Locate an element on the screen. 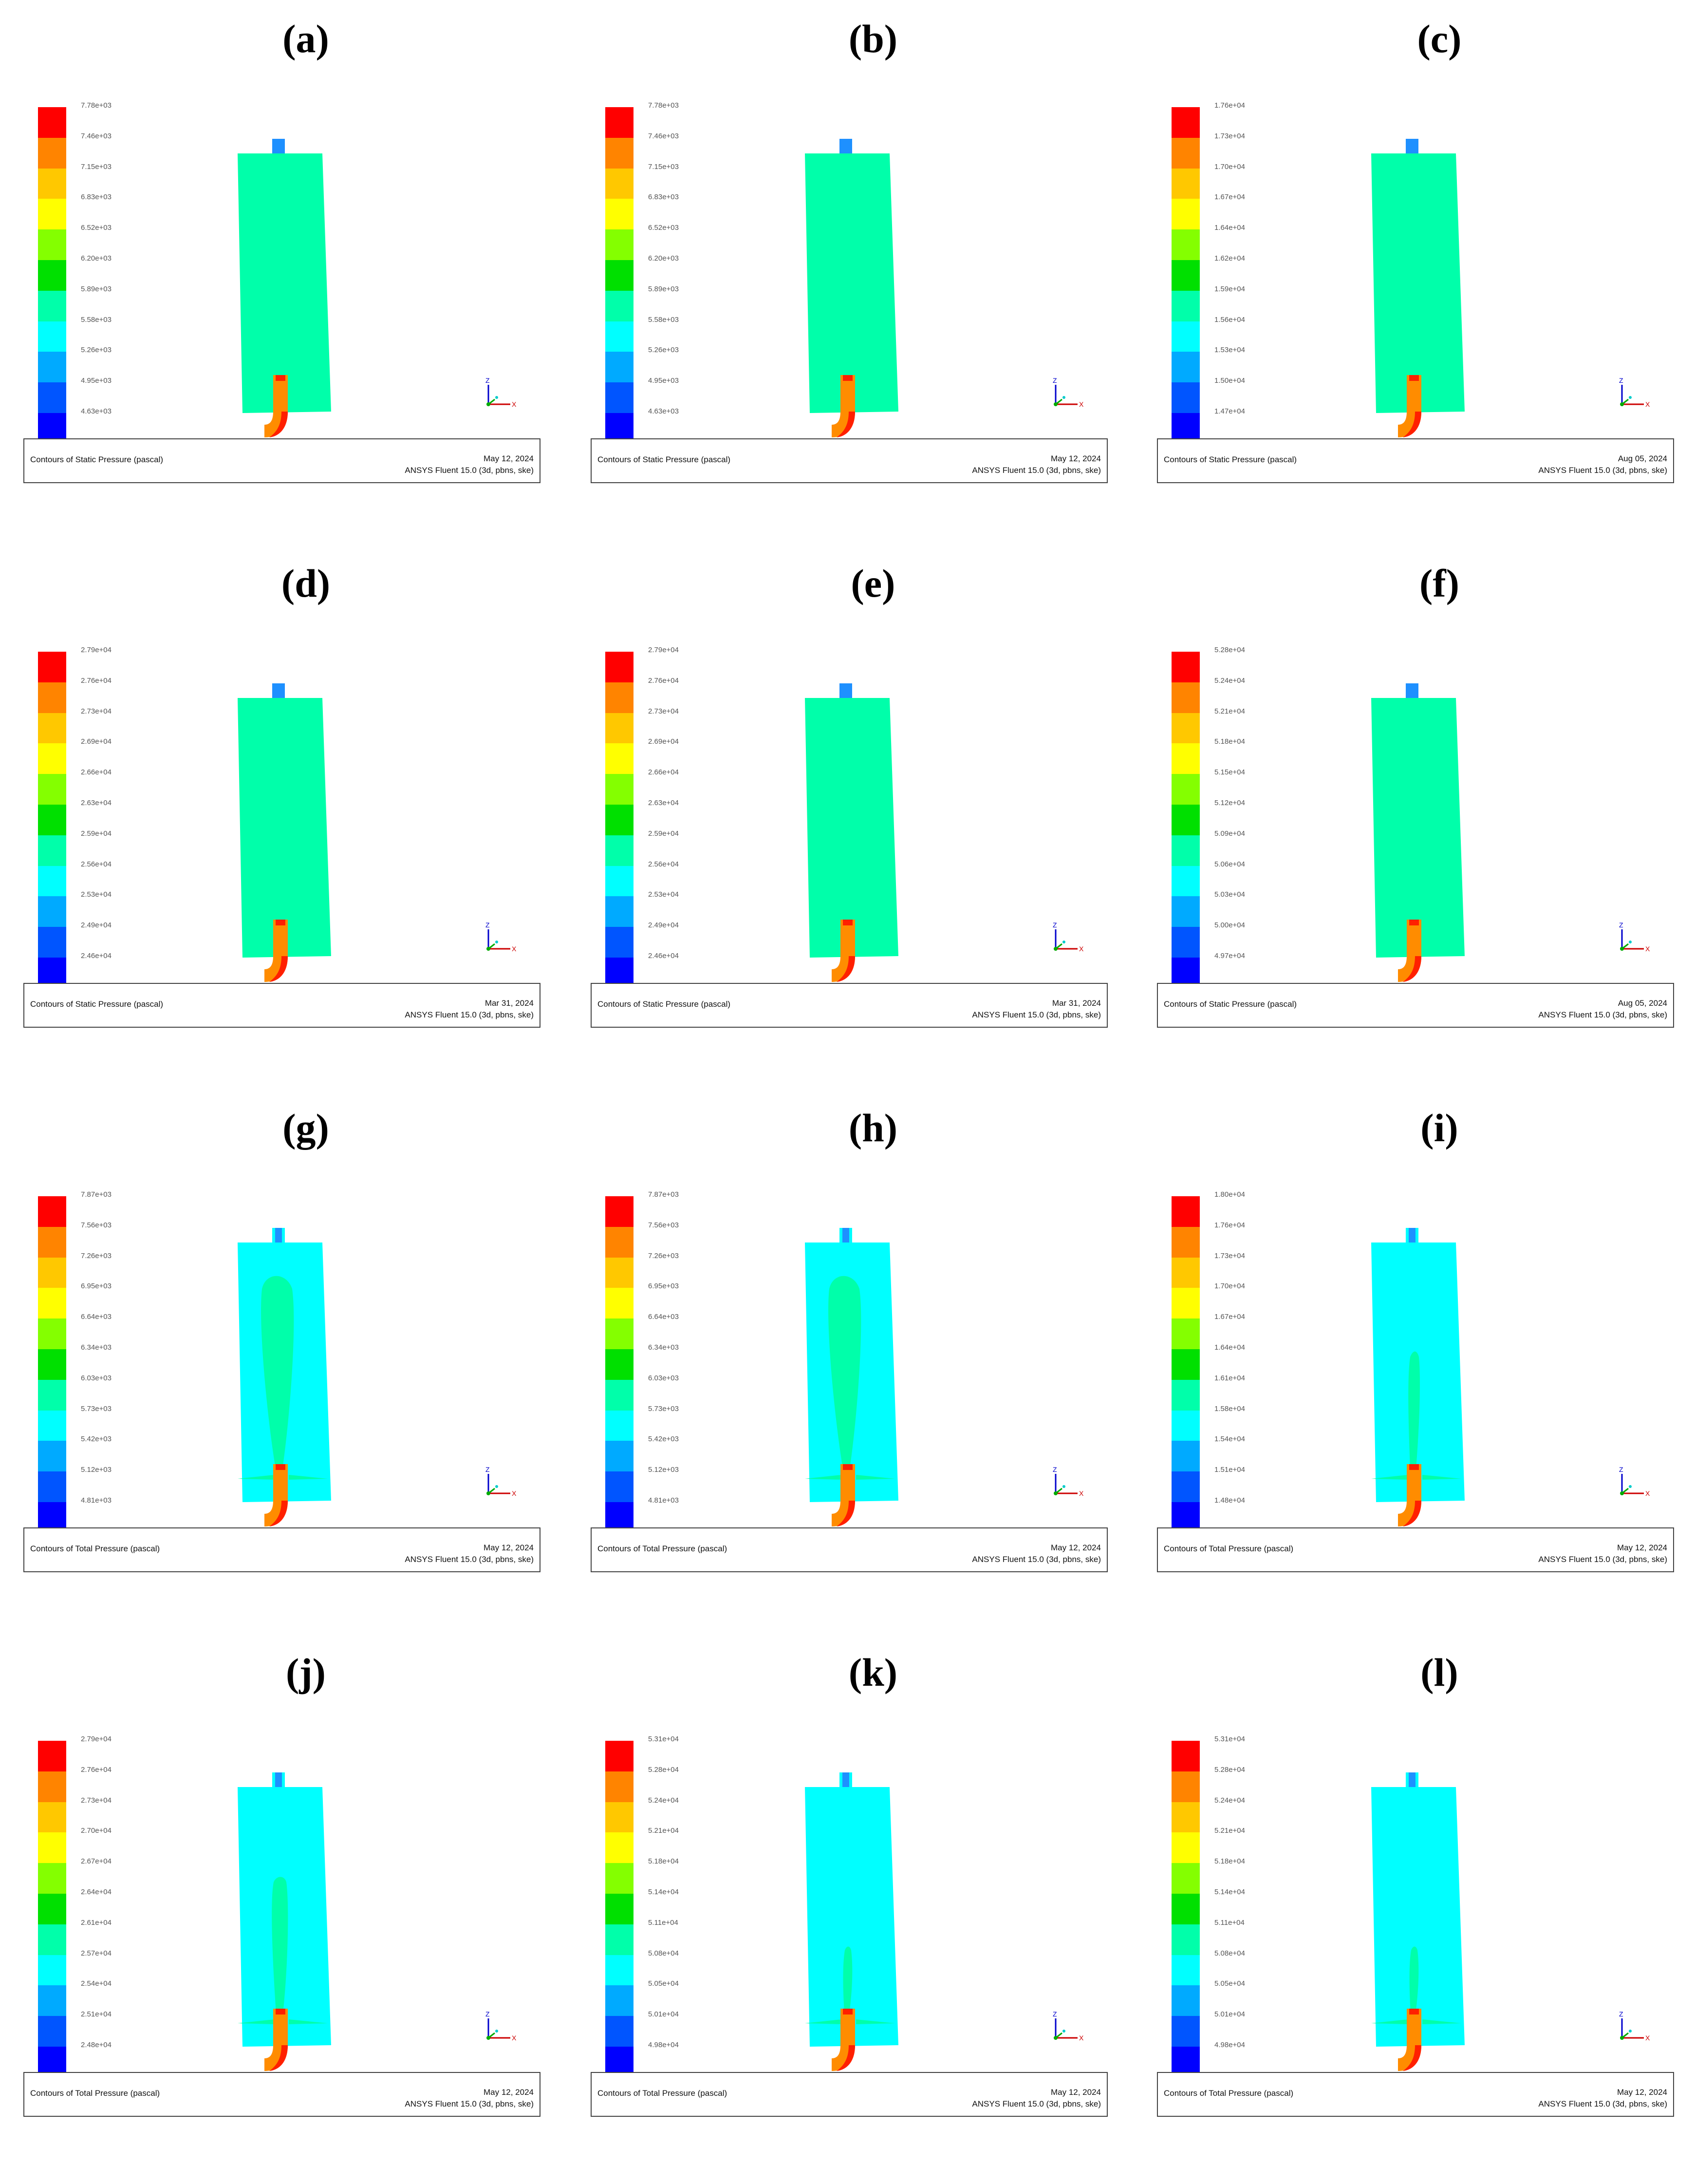 The height and width of the screenshot is (2184, 1695). legend-tick-label: 2.73e+04 is located at coordinates (96, 1800).